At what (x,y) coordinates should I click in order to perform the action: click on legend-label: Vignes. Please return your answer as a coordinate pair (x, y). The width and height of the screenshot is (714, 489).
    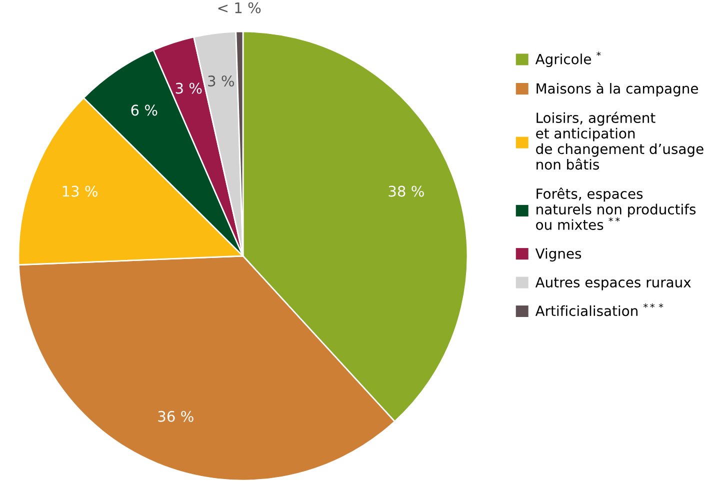
    Looking at the image, I should click on (558, 255).